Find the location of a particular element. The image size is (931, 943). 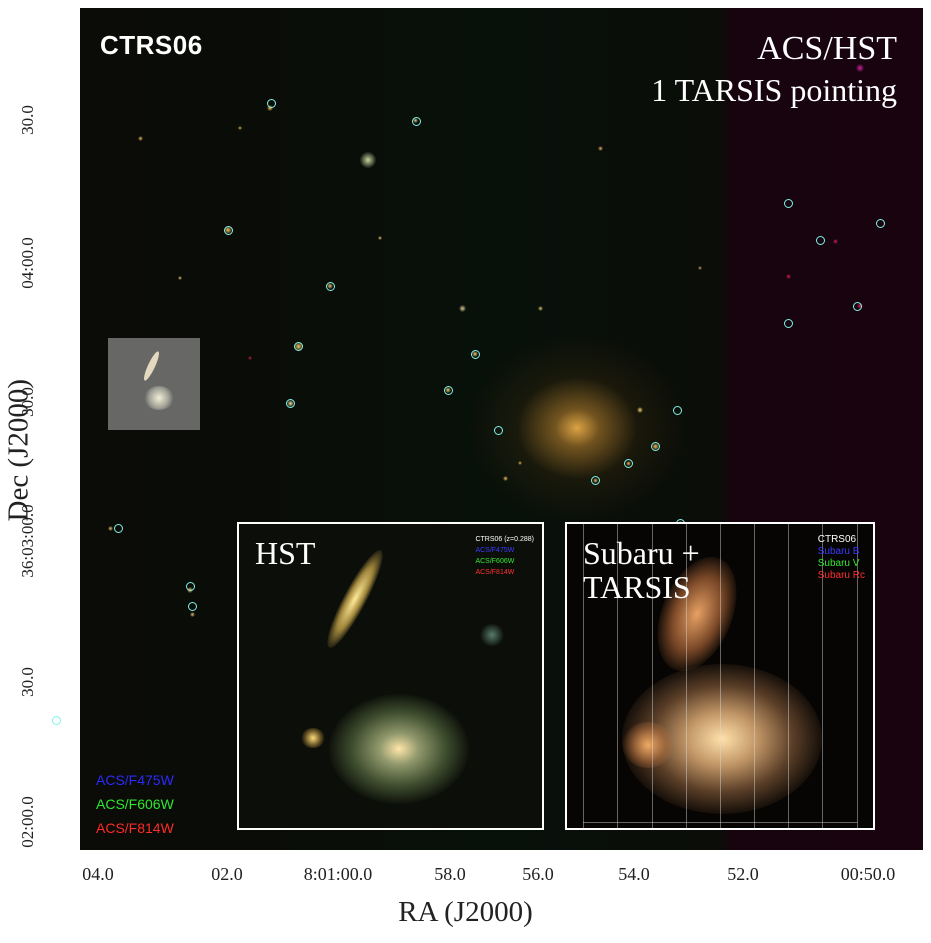

x-tick-label: 02.0 is located at coordinates (227, 874).